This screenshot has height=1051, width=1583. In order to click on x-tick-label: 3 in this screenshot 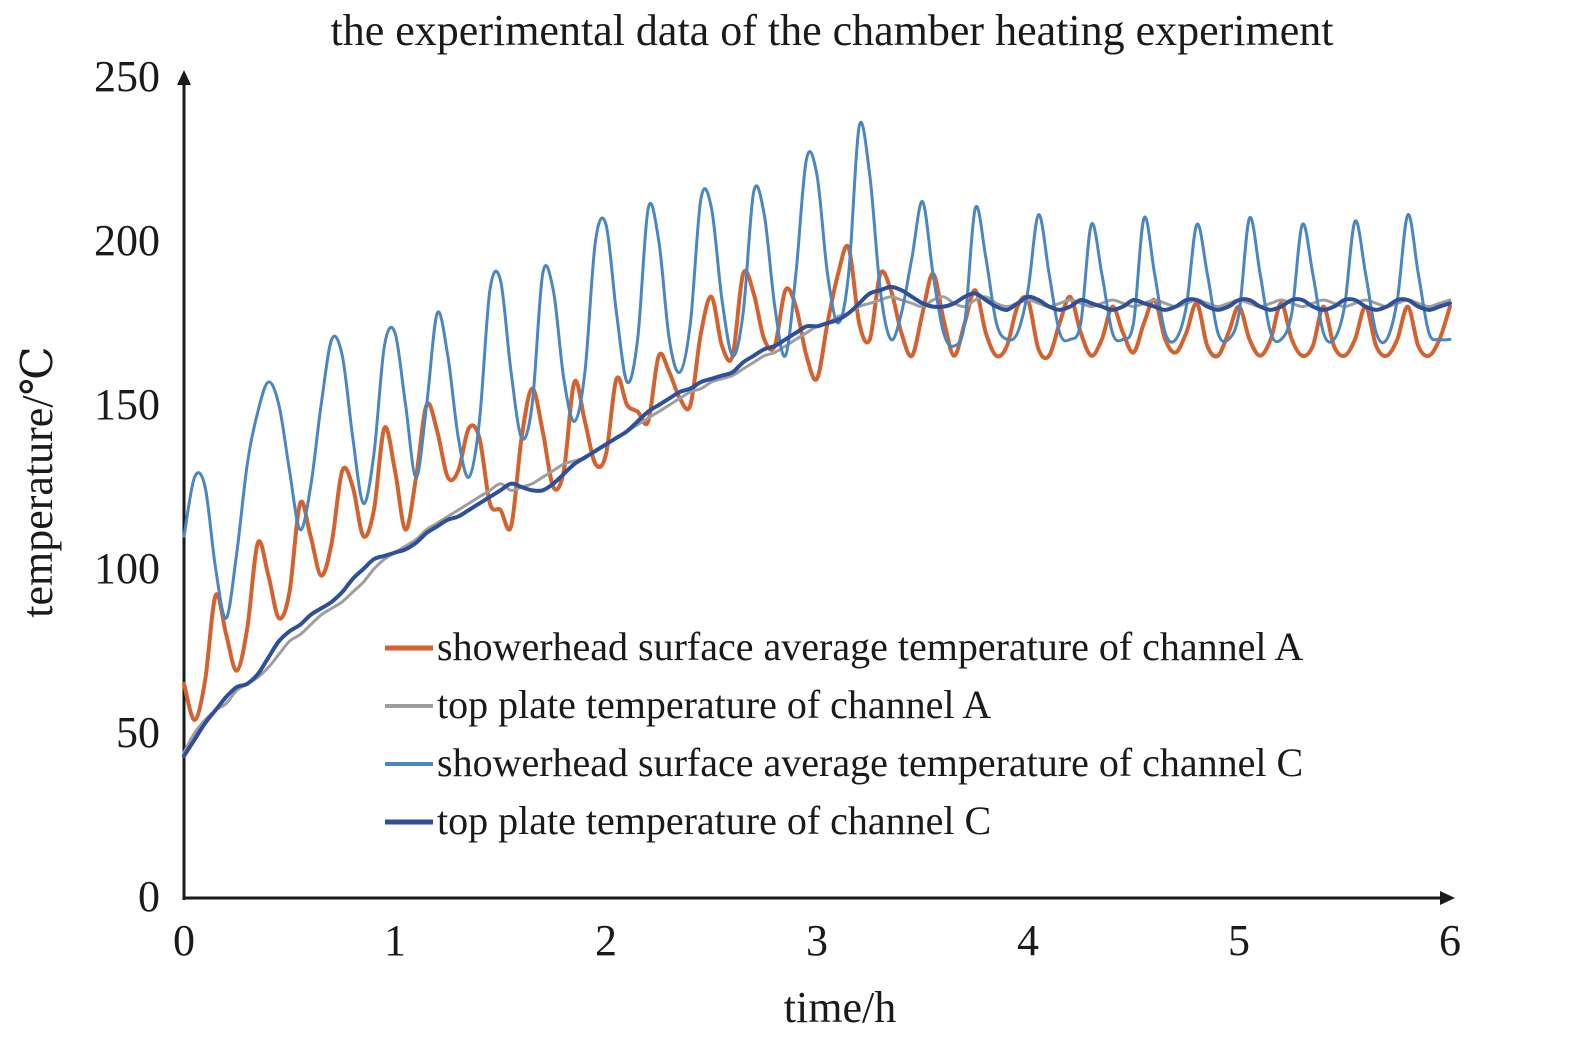, I will do `click(817, 940)`.